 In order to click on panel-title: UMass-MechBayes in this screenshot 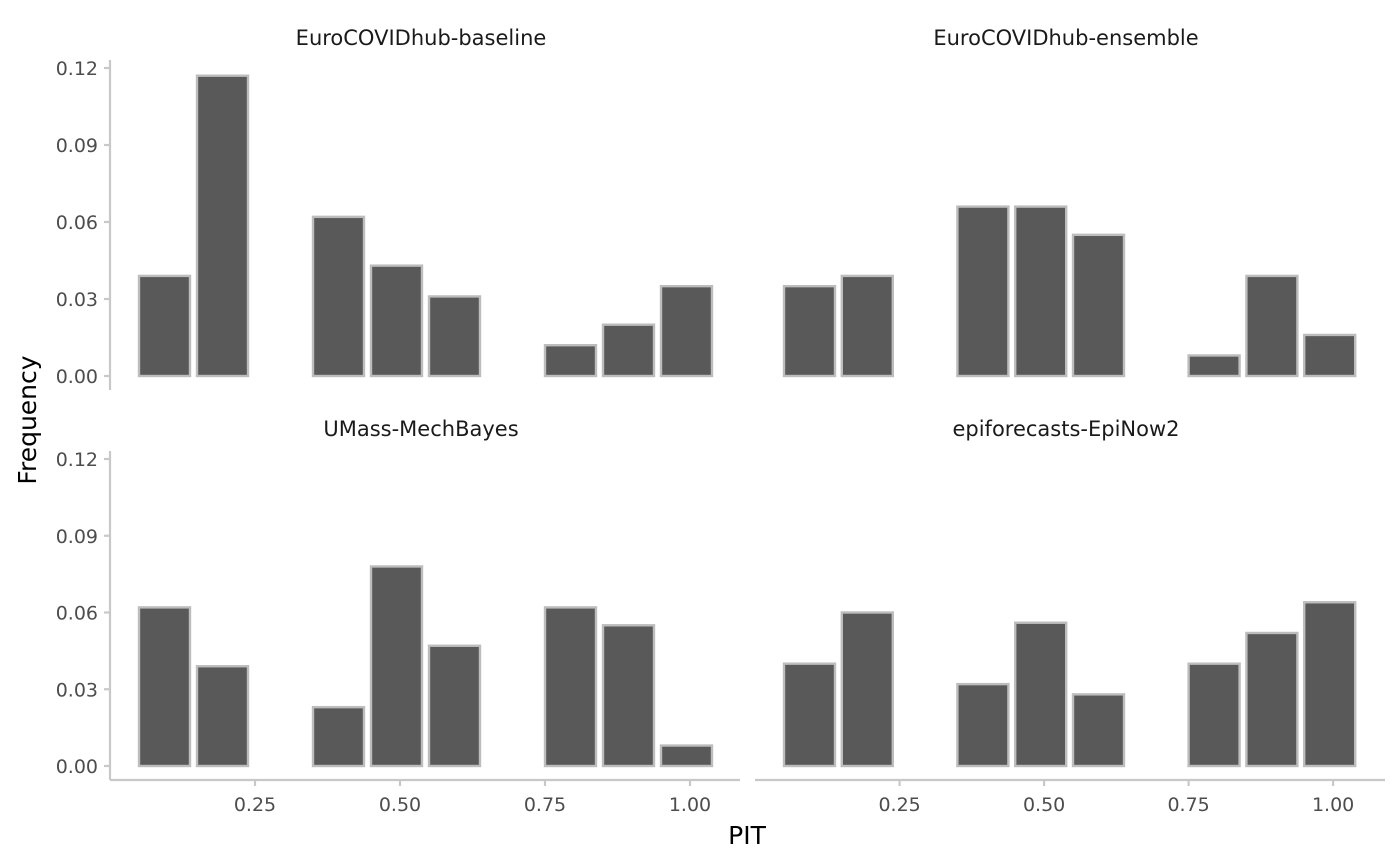, I will do `click(420, 429)`.